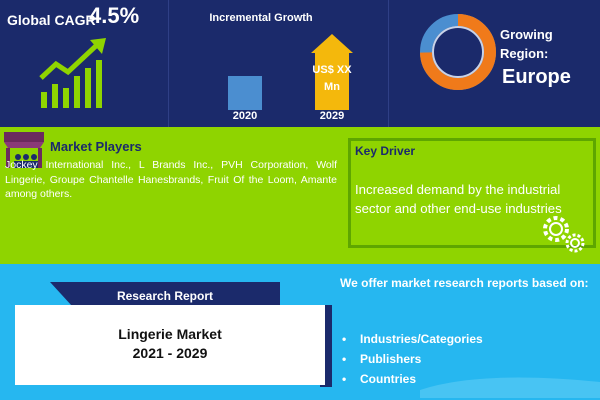 Image resolution: width=600 pixels, height=400 pixels. Describe the element at coordinates (412, 339) in the screenshot. I see `offer-item: • Industries/Categories` at that location.